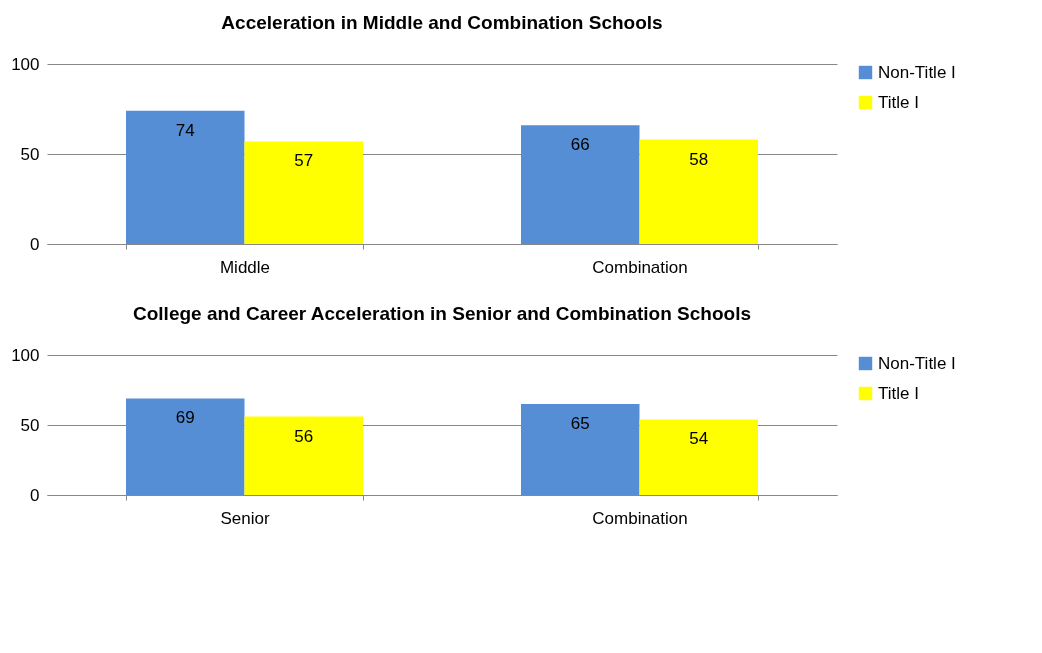  Describe the element at coordinates (304, 161) in the screenshot. I see `data-label: 57` at that location.